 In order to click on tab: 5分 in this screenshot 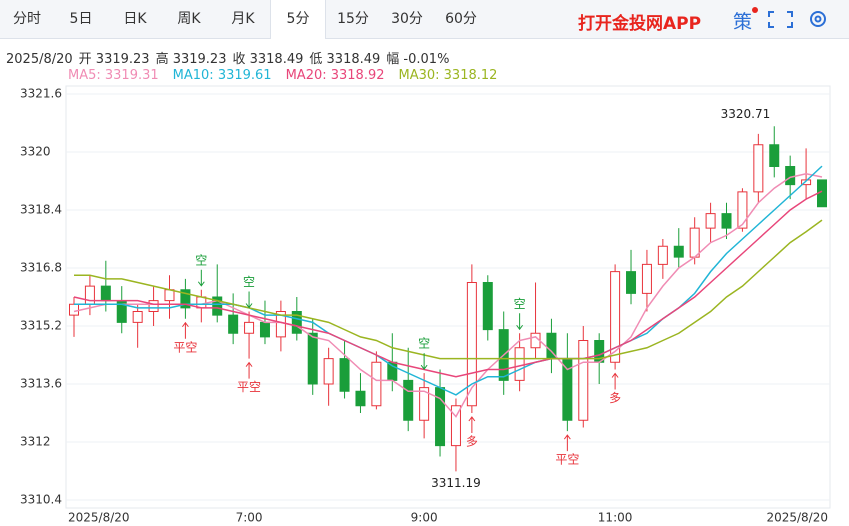, I will do `click(298, 19)`.